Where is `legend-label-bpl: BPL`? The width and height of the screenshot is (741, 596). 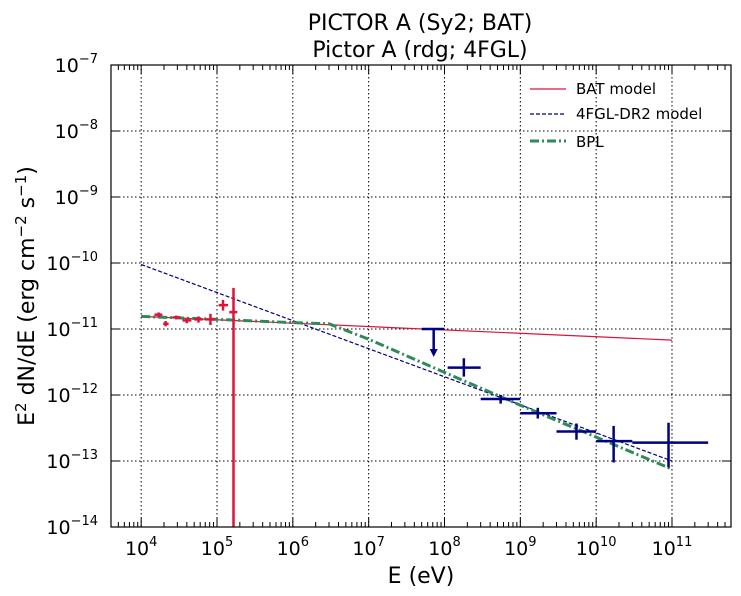 legend-label-bpl: BPL is located at coordinates (590, 142).